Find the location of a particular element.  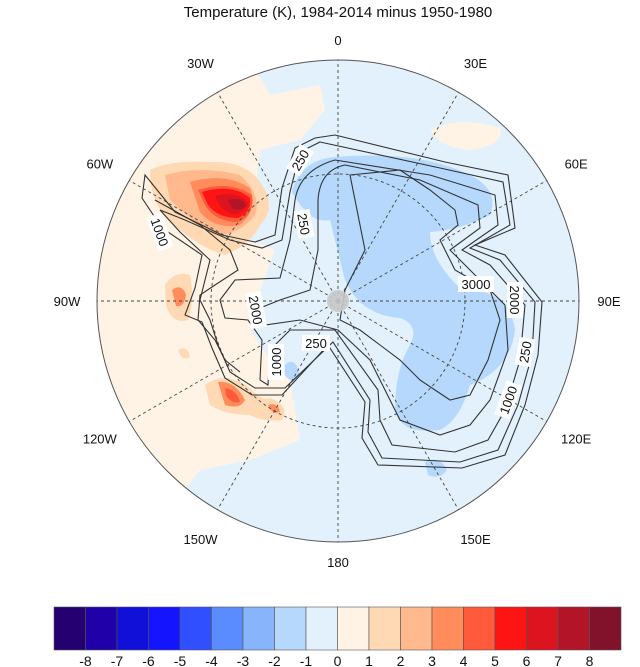

colorbar: -8 -7 -6 -5 -4 -3 -2 -1 0 1 2 3 4 5 6 7 8 is located at coordinates (337, 636).